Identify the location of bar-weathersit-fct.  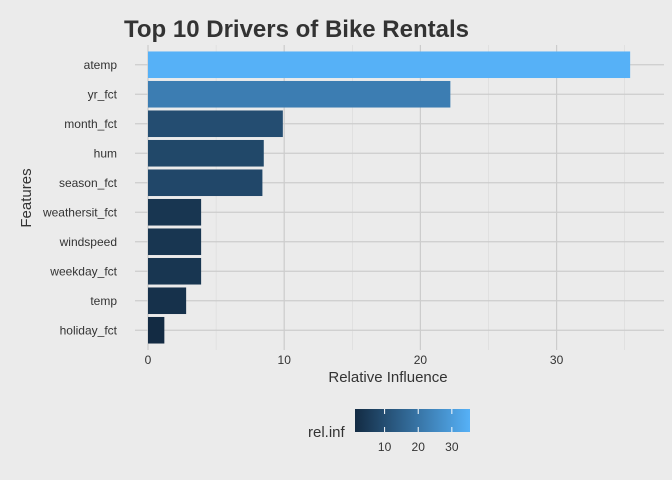
(175, 212).